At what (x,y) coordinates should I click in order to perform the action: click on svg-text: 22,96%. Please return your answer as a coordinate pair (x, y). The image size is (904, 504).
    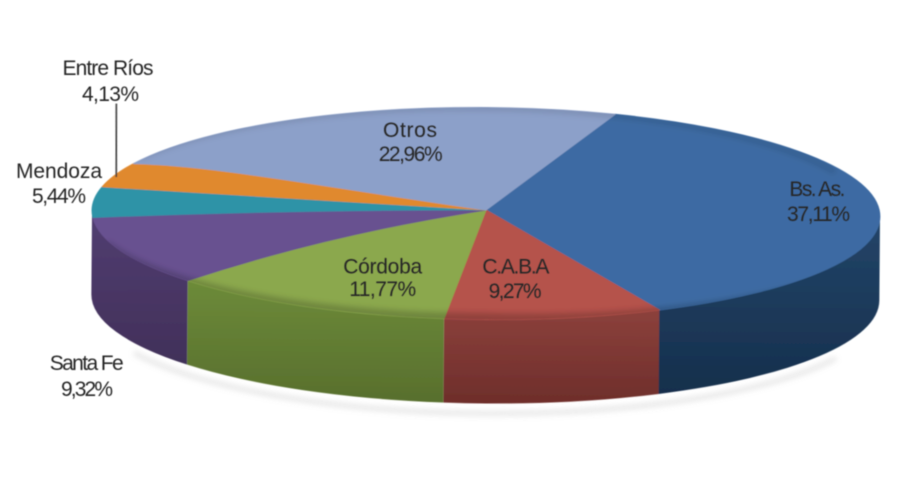
    Looking at the image, I should click on (411, 154).